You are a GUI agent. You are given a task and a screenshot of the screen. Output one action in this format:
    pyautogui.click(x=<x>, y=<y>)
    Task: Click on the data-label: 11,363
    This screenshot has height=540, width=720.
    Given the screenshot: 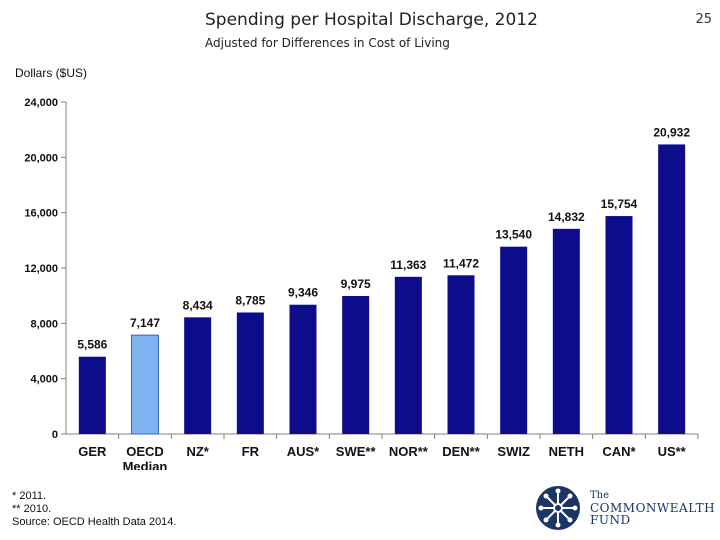 What is the action you would take?
    pyautogui.click(x=408, y=265)
    